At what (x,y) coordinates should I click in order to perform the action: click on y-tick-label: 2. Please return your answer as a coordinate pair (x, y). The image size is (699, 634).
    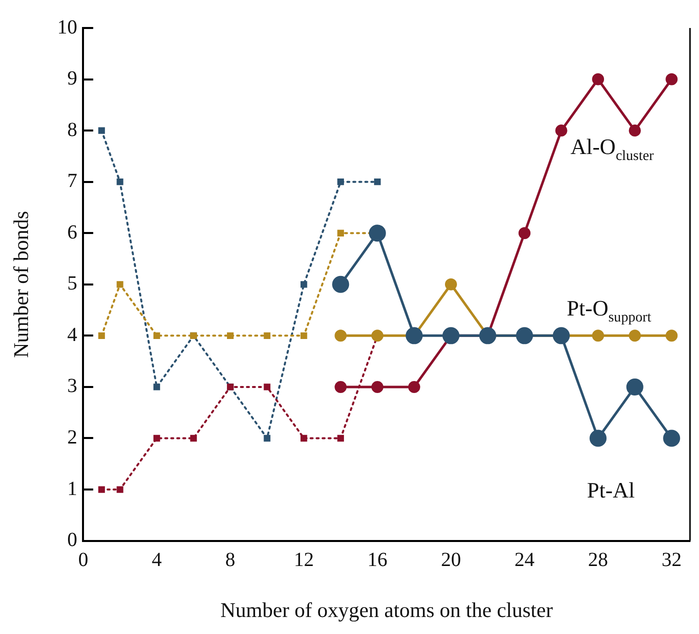
    Looking at the image, I should click on (72, 437).